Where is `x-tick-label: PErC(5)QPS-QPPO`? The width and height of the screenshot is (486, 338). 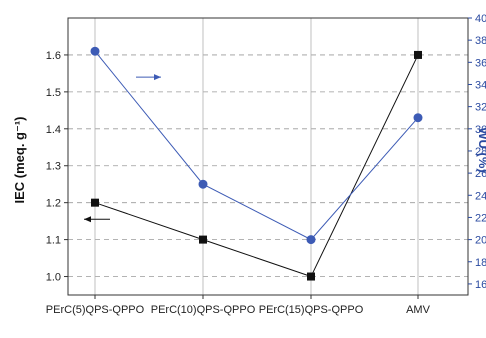
x-tick-label: PErC(5)QPS-QPPO is located at coordinates (95, 310).